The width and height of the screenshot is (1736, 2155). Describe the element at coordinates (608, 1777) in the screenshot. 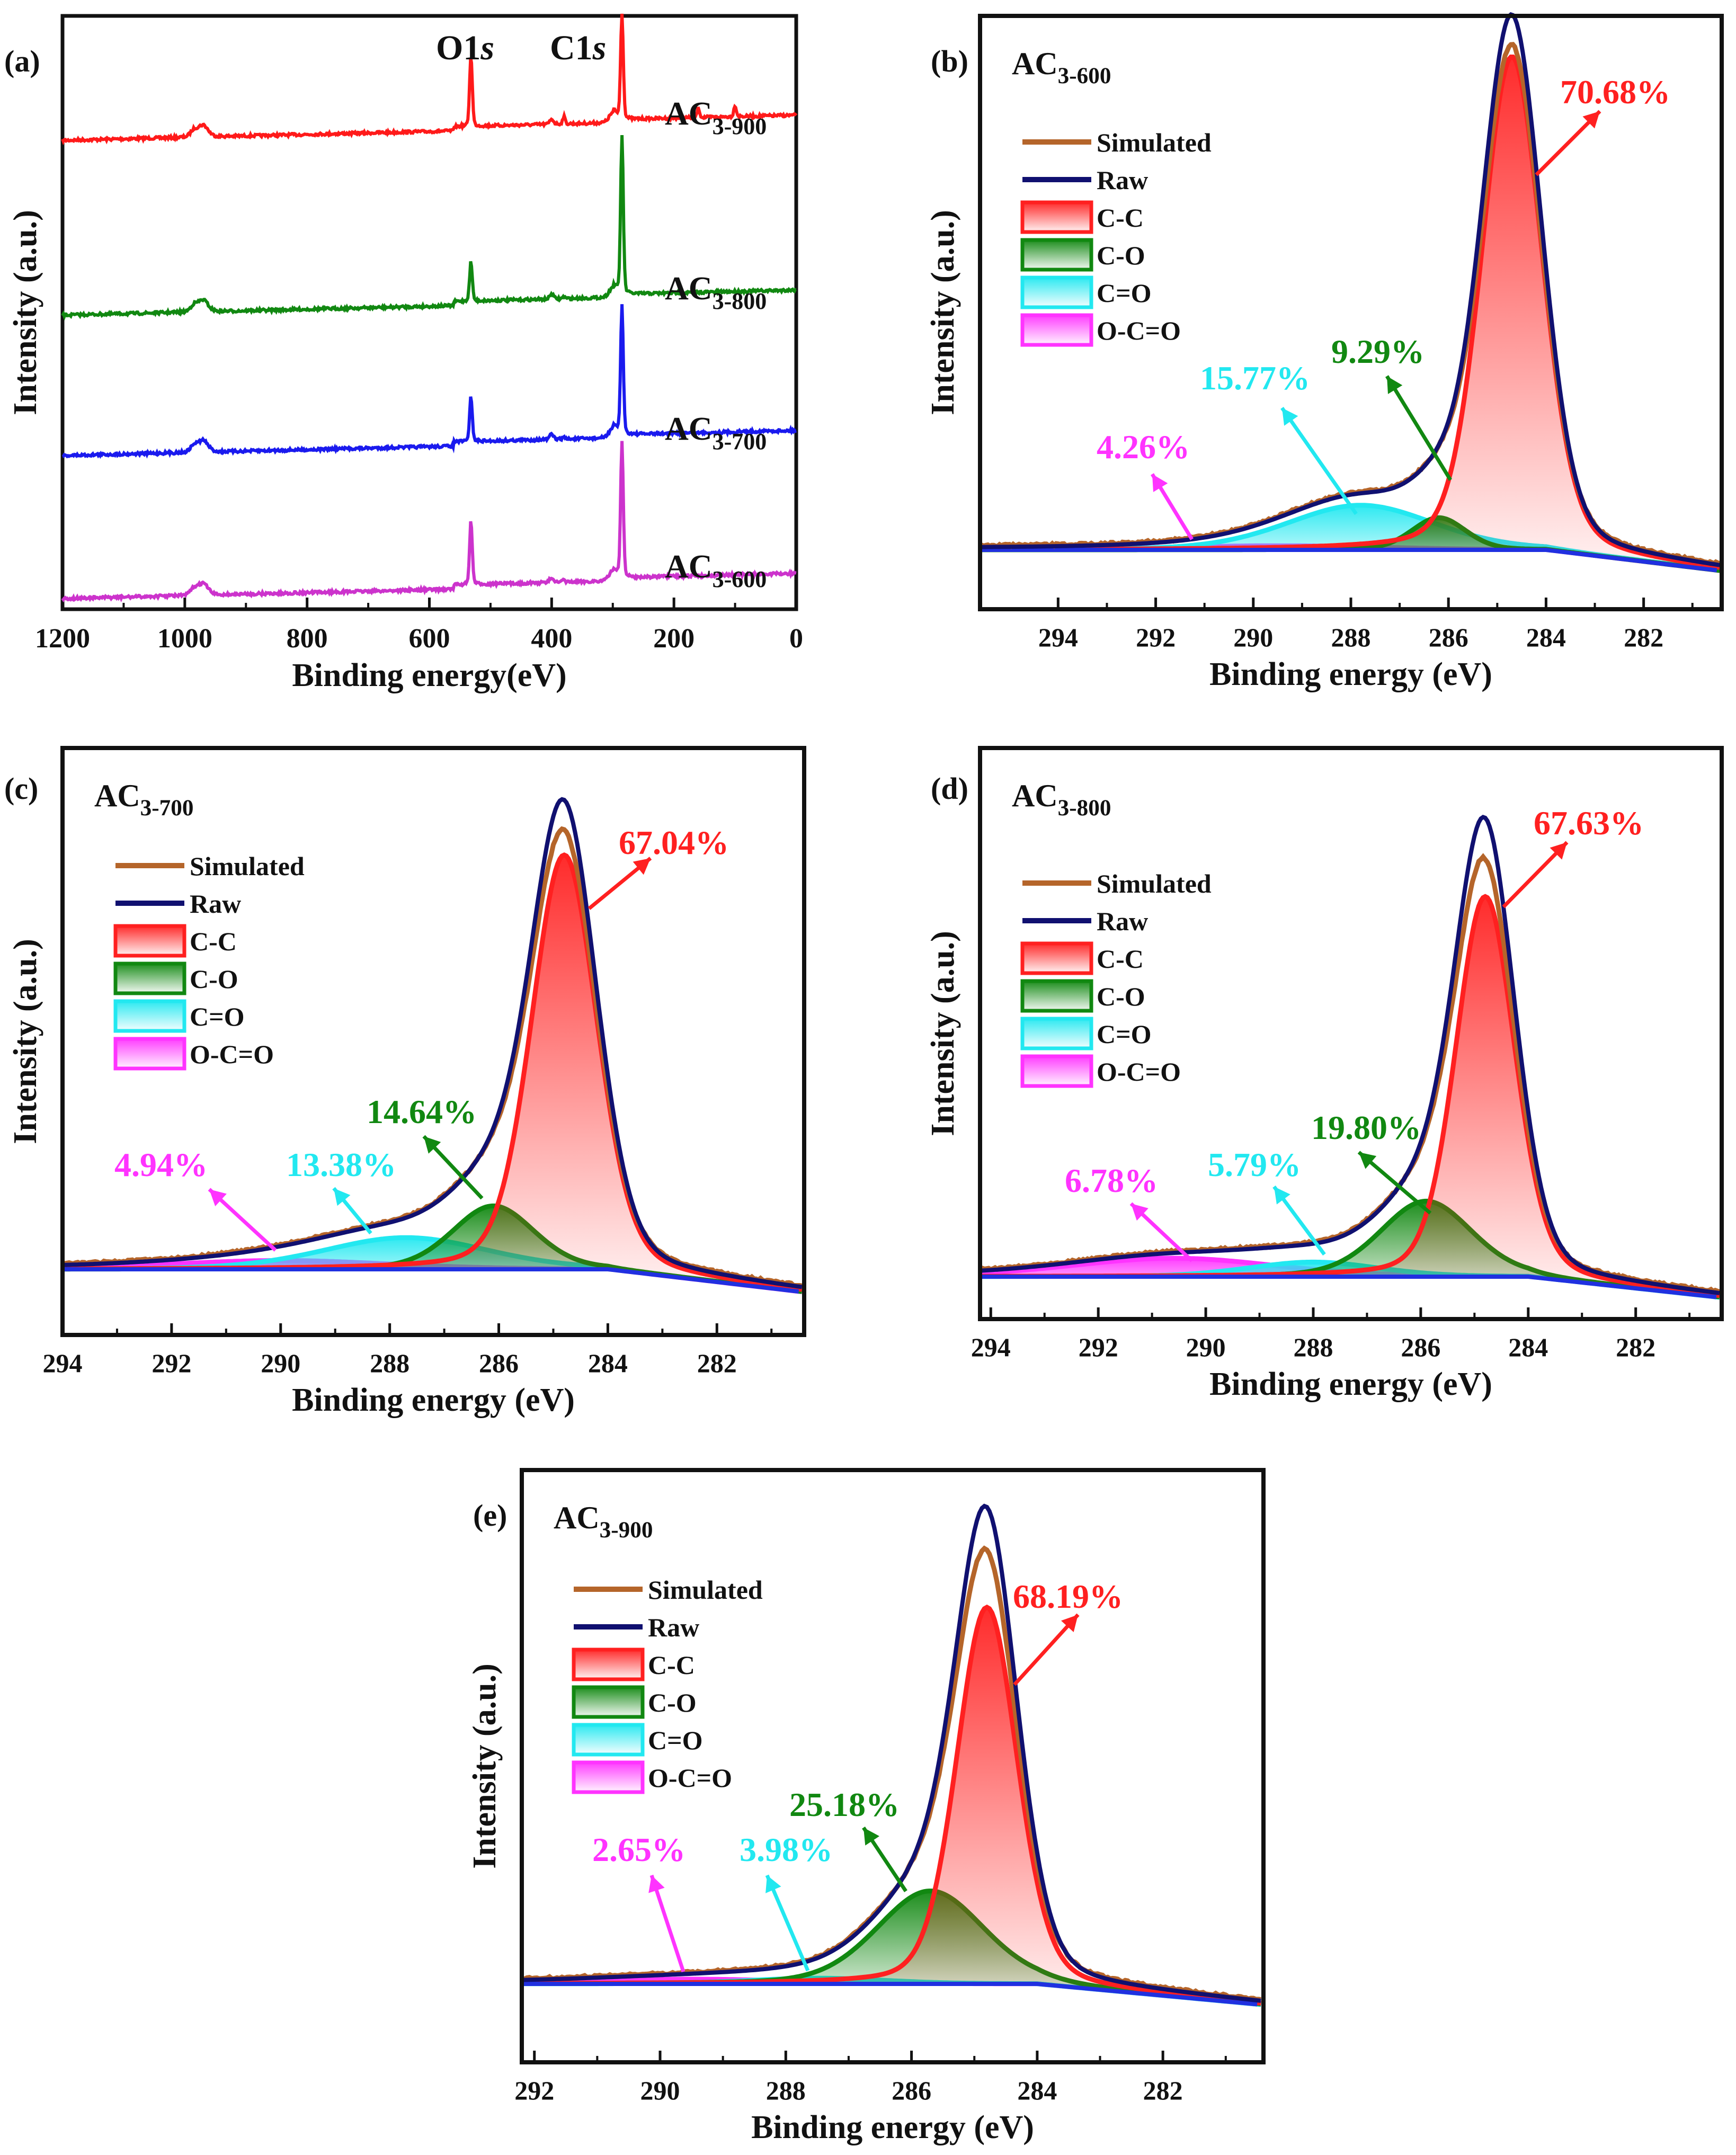

I see `panel-e-legend-swatch-occo` at that location.